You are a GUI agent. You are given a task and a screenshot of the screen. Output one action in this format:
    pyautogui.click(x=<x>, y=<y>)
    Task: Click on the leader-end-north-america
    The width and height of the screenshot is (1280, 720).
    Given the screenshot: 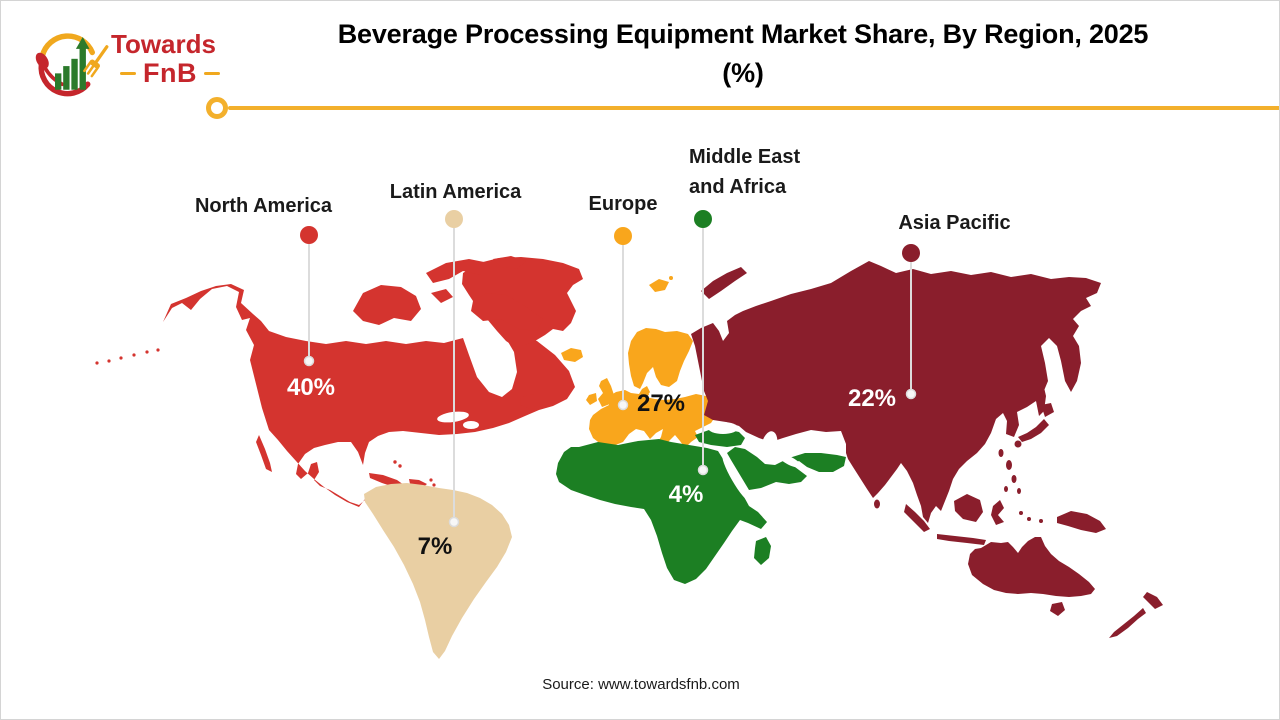 What is the action you would take?
    pyautogui.click(x=309, y=361)
    